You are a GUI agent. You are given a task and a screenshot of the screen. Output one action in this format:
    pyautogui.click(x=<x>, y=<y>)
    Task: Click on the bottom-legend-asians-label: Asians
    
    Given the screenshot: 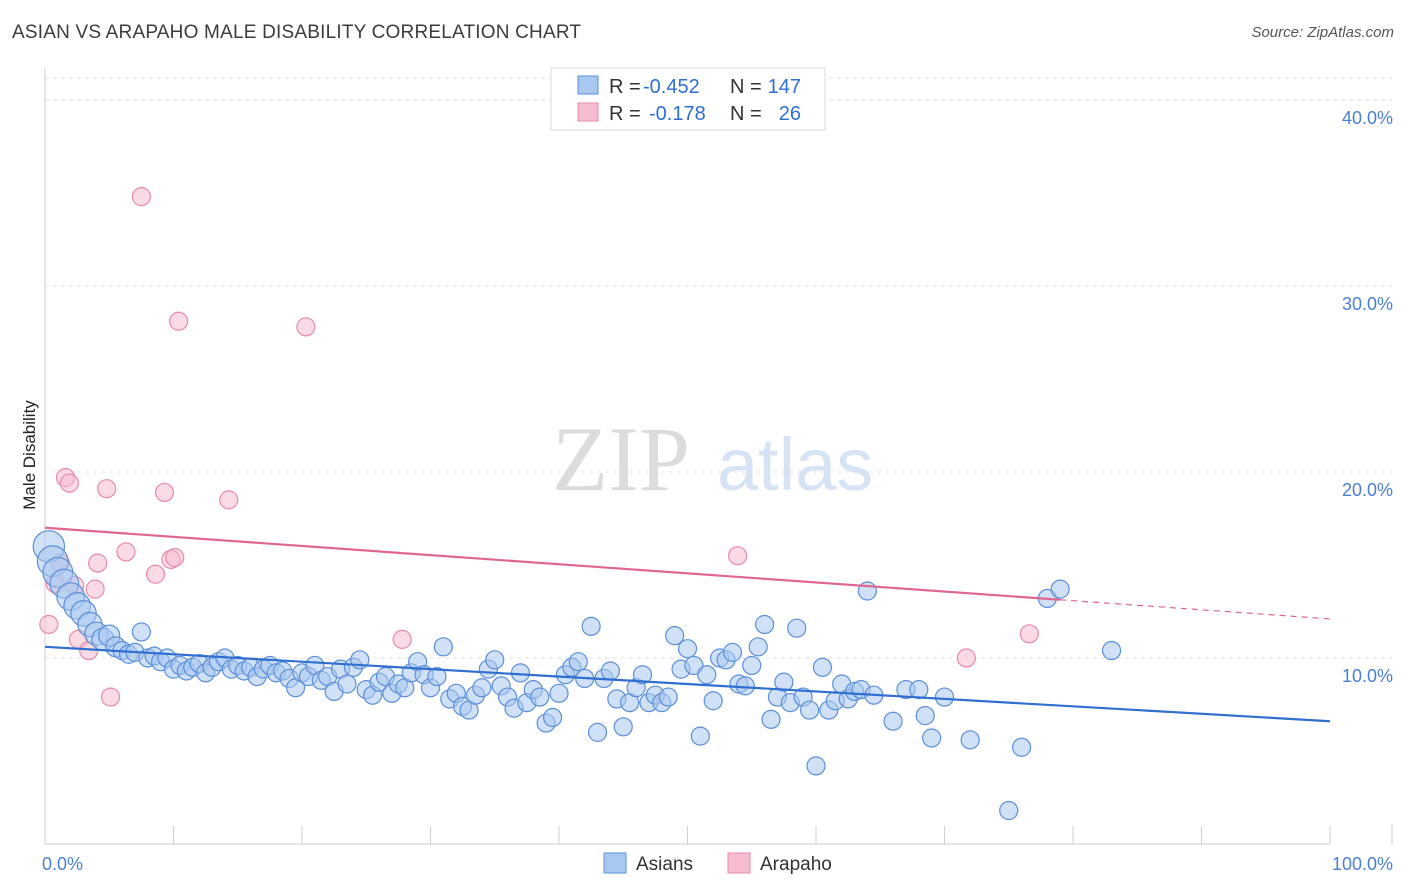 What is the action you would take?
    pyautogui.click(x=664, y=864)
    